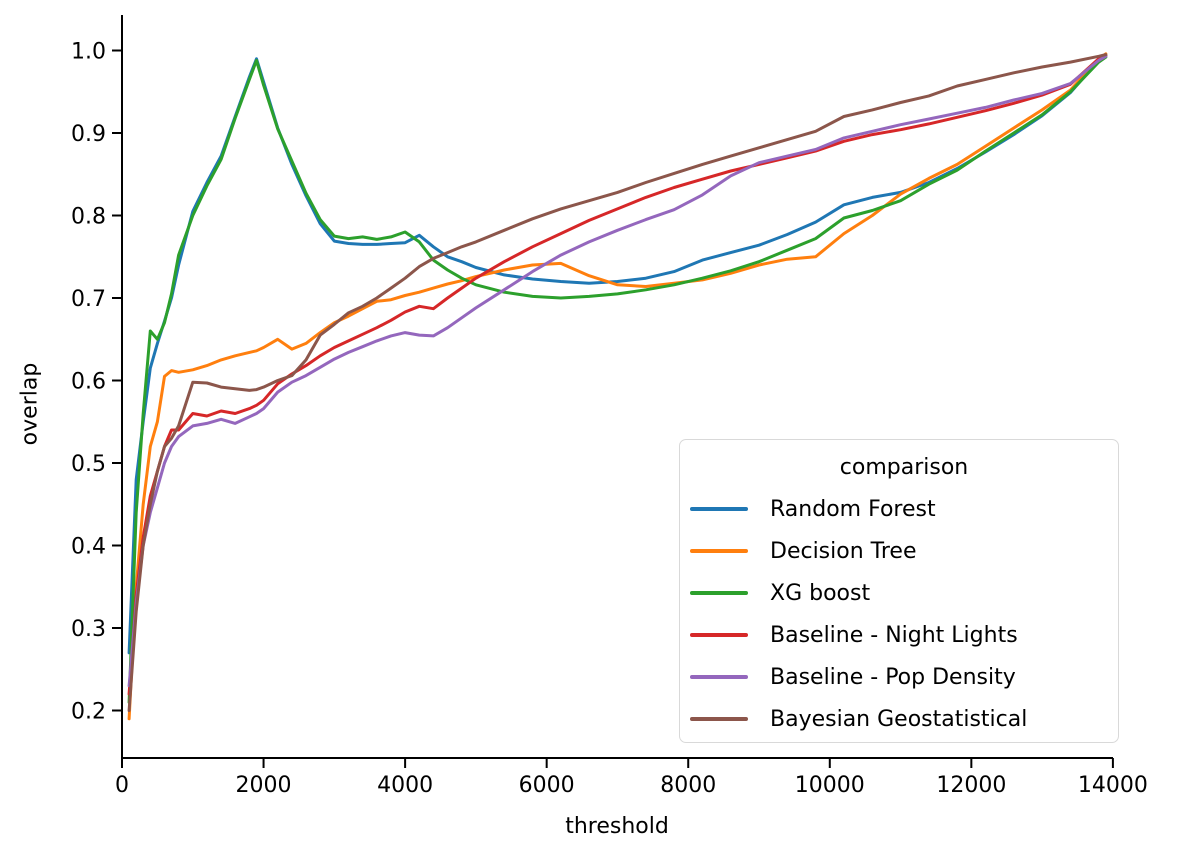 This screenshot has width=1179, height=865. Describe the element at coordinates (88, 52) in the screenshot. I see `y-tick-label: 1.0` at that location.